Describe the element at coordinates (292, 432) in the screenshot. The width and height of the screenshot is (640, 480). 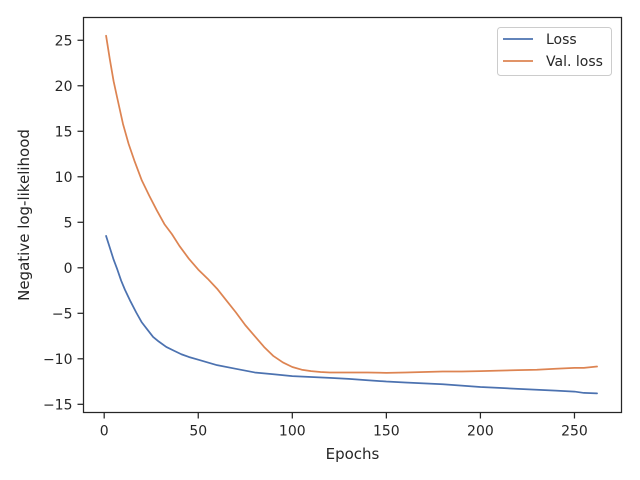
I see `x-tick-label: 100` at that location.